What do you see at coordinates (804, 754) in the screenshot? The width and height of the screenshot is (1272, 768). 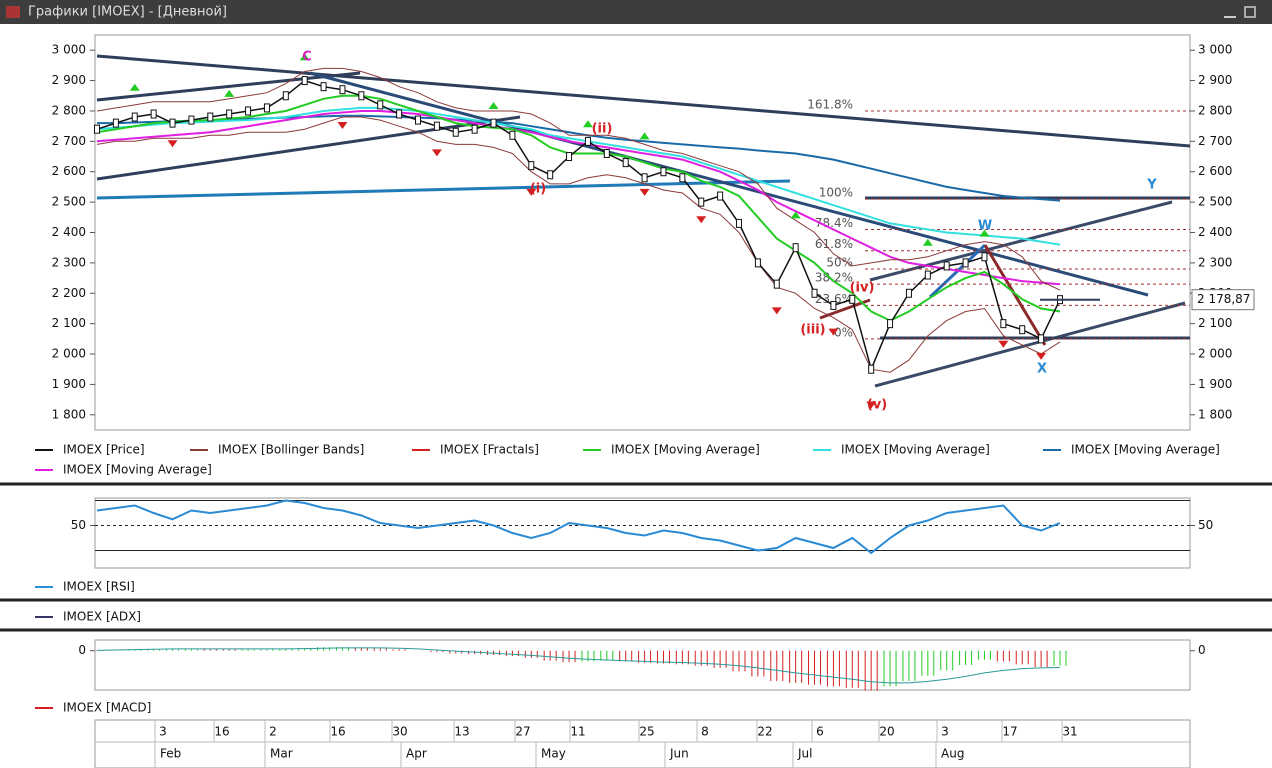 I see `month-label: Jul` at bounding box center [804, 754].